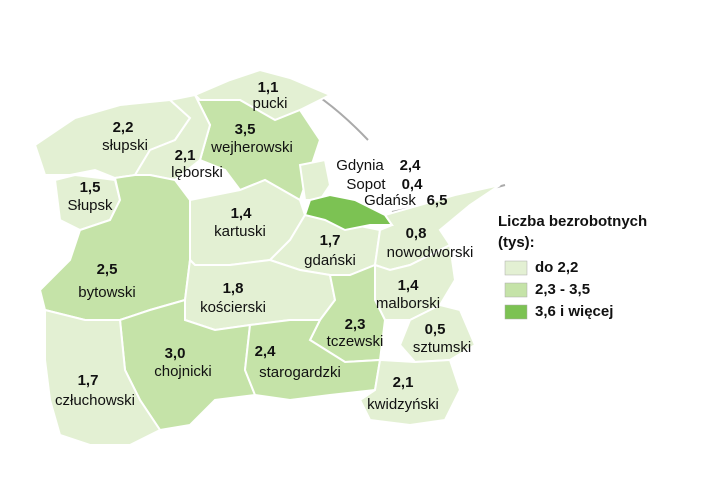 The width and height of the screenshot is (710, 499). I want to click on region-value: 1,5, so click(90, 187).